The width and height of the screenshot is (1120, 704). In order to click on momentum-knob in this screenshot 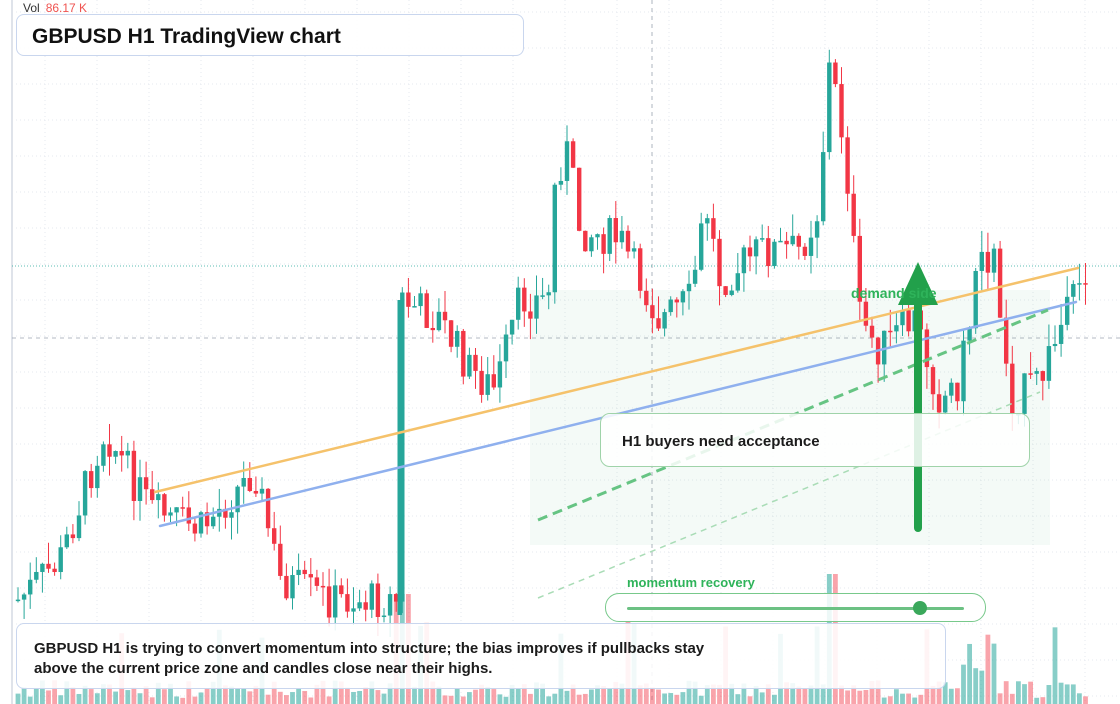, I will do `click(920, 608)`.